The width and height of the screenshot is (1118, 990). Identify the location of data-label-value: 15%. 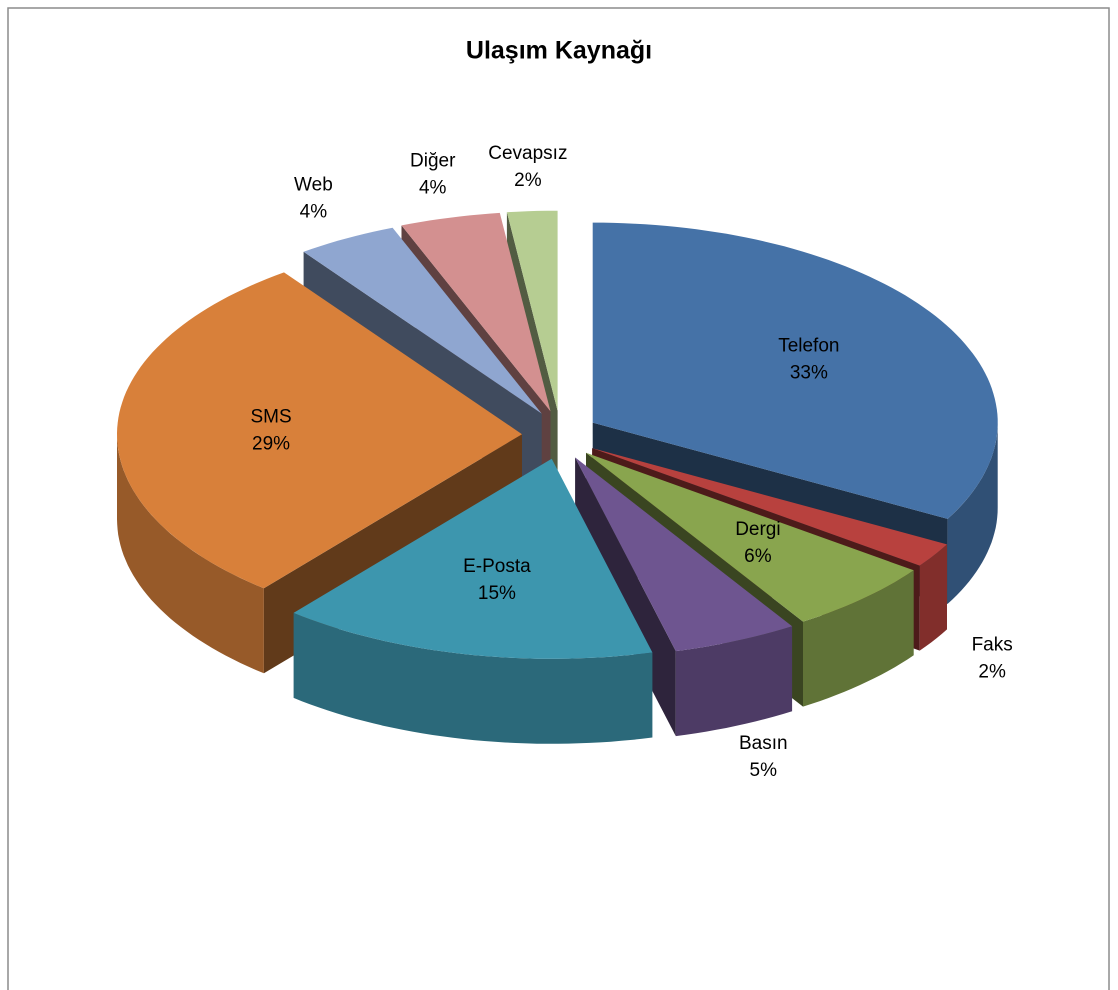
(497, 593).